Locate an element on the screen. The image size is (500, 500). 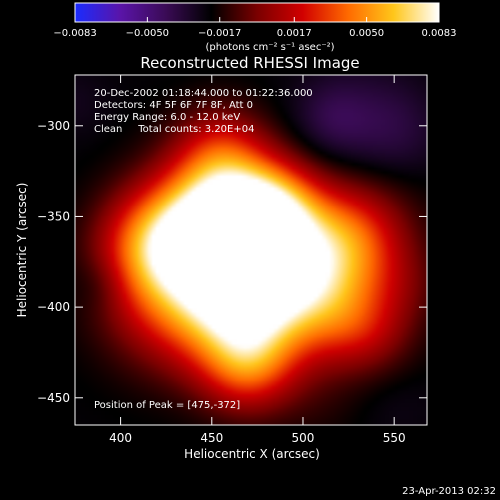
colorbar-tick-label: −0.0050 is located at coordinates (147, 33).